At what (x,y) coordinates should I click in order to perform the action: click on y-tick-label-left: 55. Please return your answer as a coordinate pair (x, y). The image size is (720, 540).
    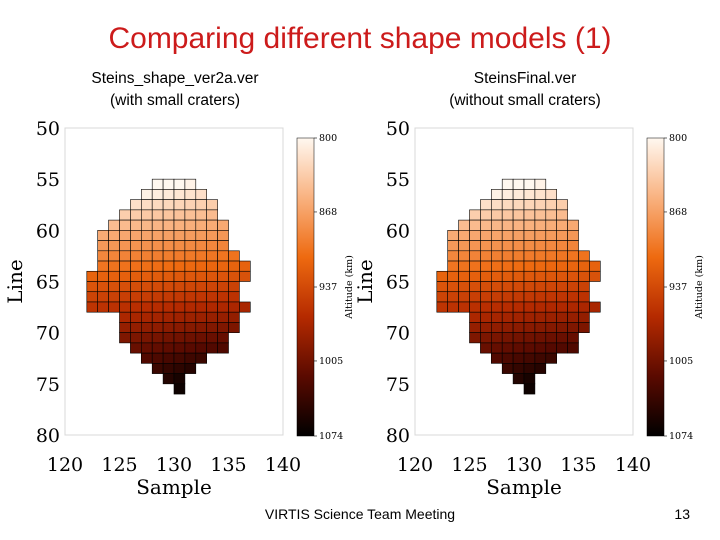
    Looking at the image, I should click on (48, 180).